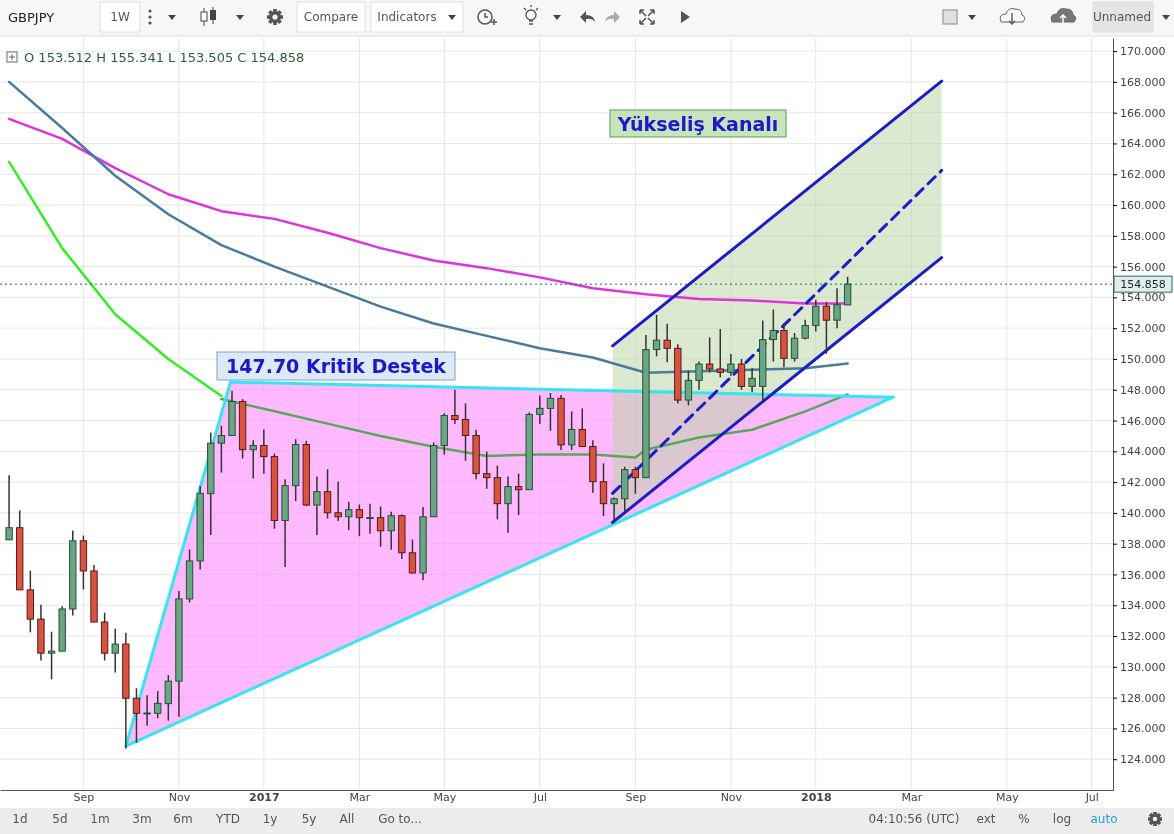 This screenshot has width=1174, height=834. I want to click on y-tick-label: 126.000, so click(1143, 729).